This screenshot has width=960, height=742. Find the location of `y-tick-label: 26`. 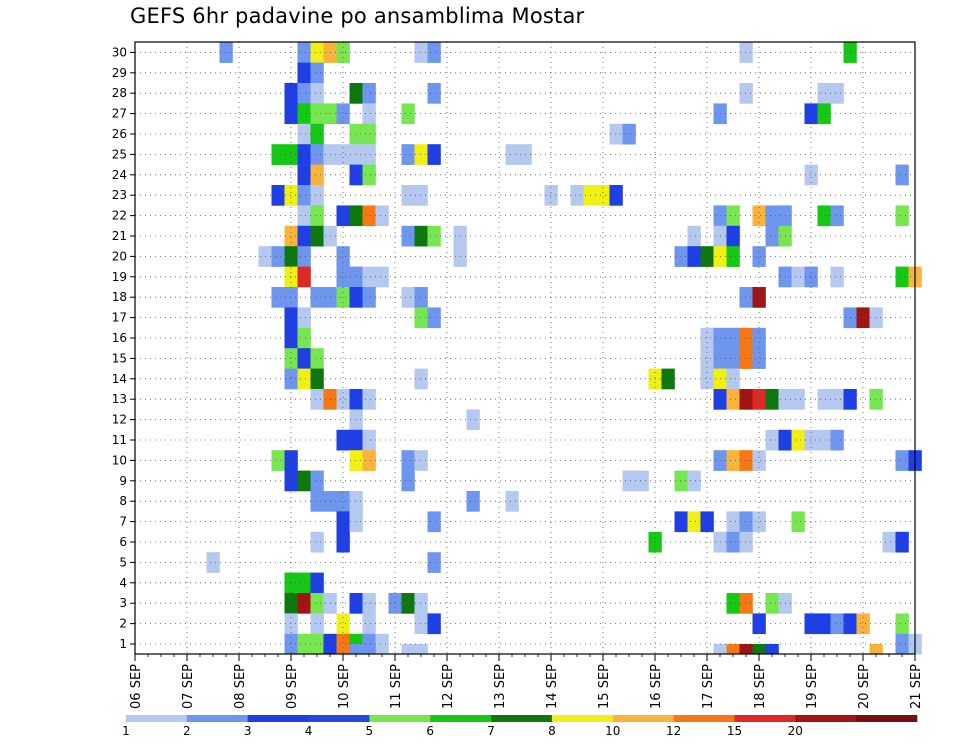

y-tick-label: 26 is located at coordinates (119, 134).